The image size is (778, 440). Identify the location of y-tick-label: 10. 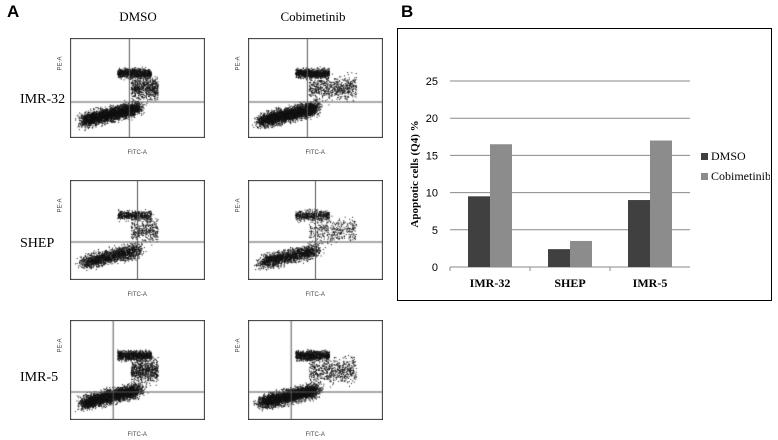
(432, 194).